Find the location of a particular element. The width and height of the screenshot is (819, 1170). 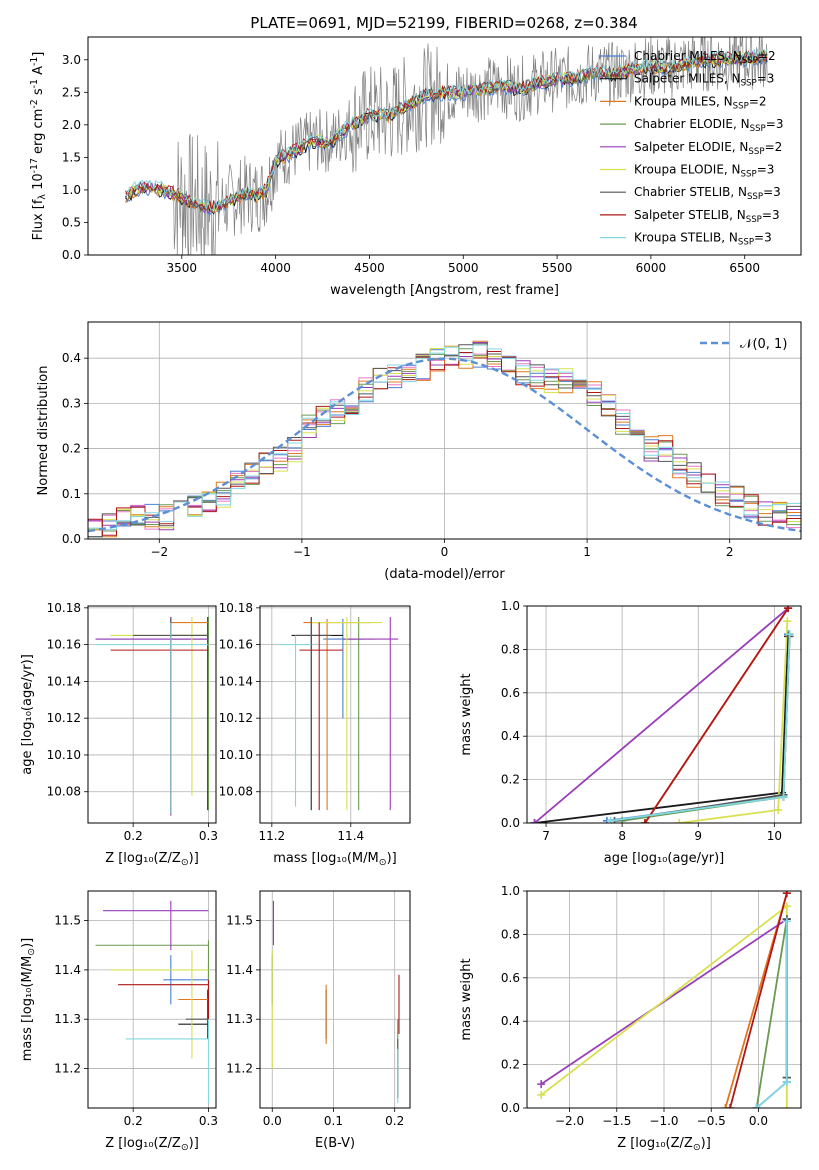

label-segment: -1 is located at coordinates (34, 83).